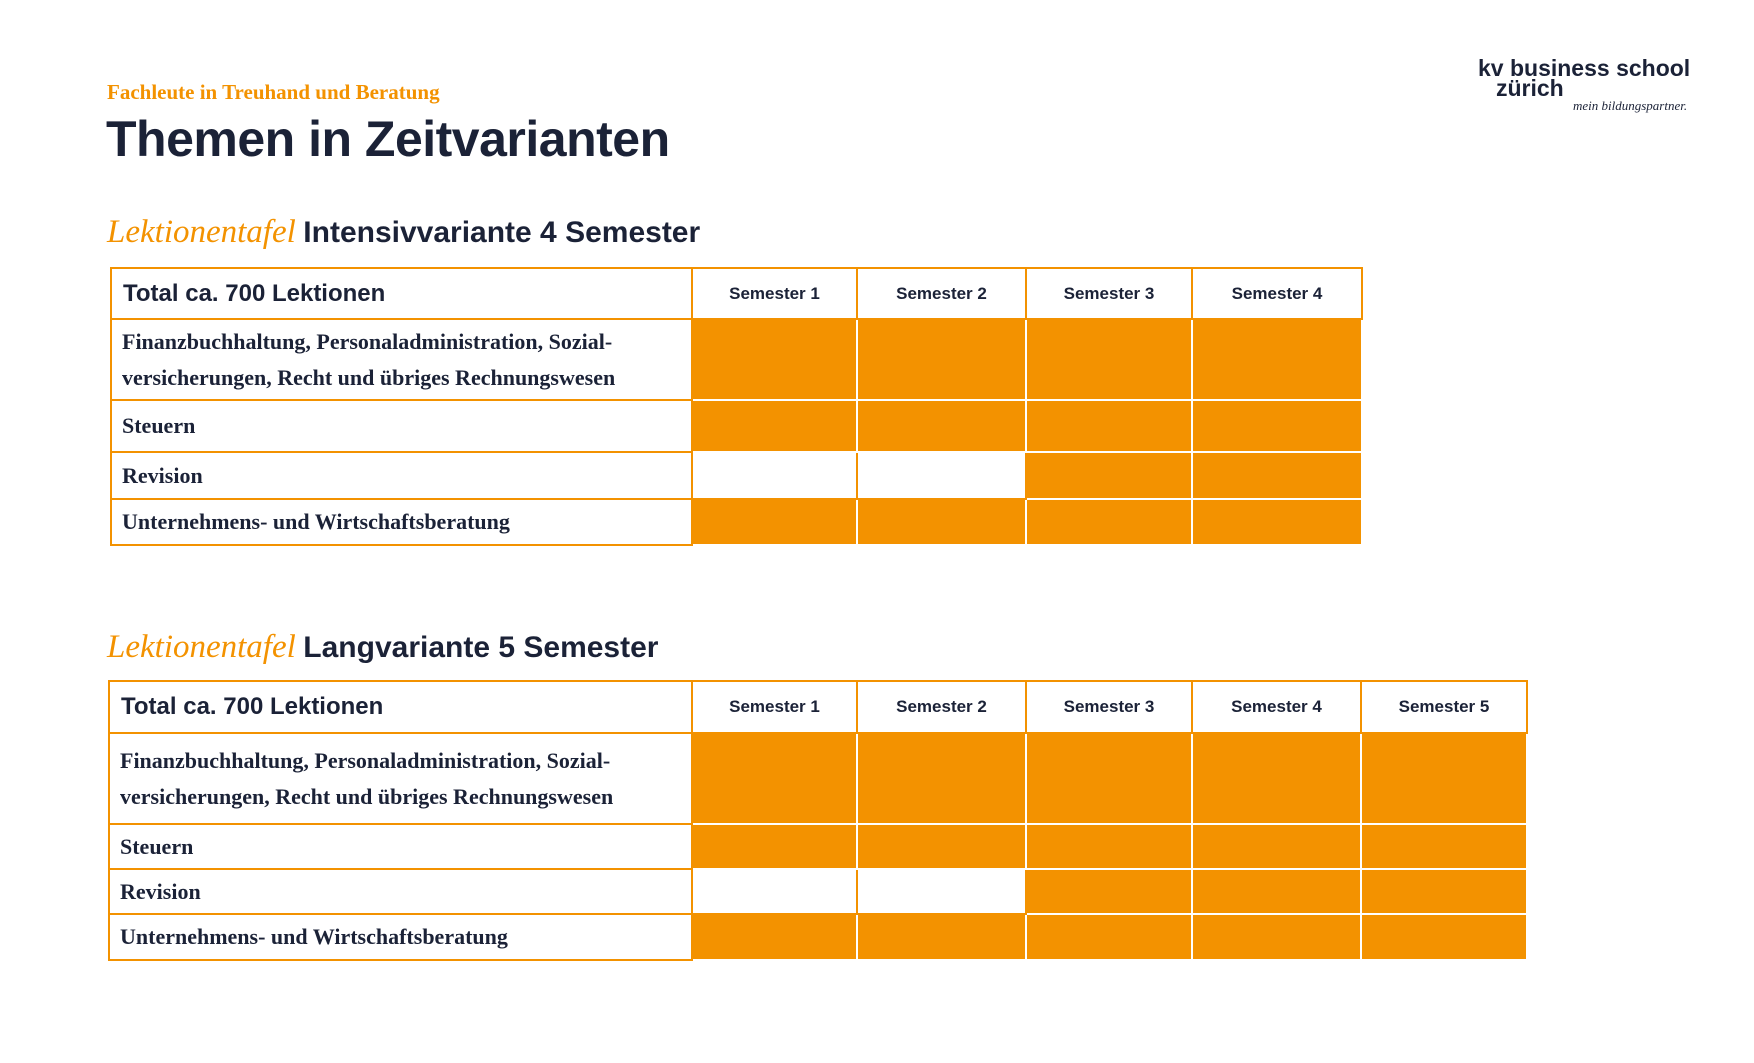 The image size is (1754, 1063). What do you see at coordinates (1444, 707) in the screenshot?
I see `semester-header: Semester 5` at bounding box center [1444, 707].